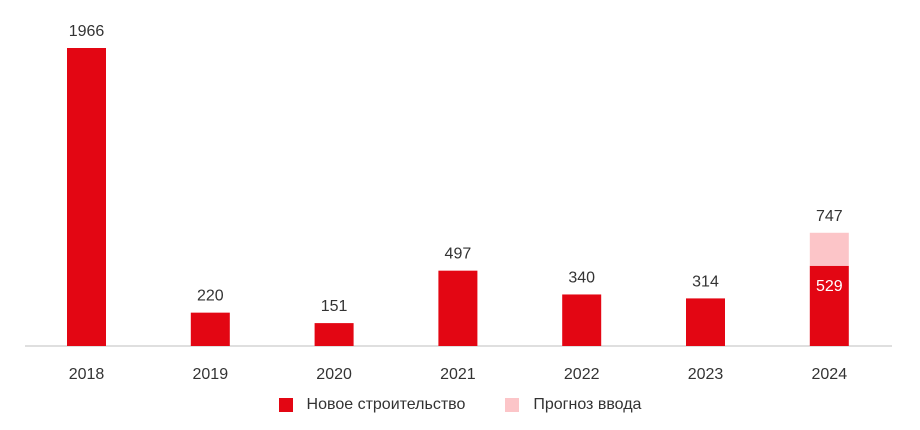 The width and height of the screenshot is (920, 430). Describe the element at coordinates (705, 281) in the screenshot. I see `data-label-2023: 314` at that location.